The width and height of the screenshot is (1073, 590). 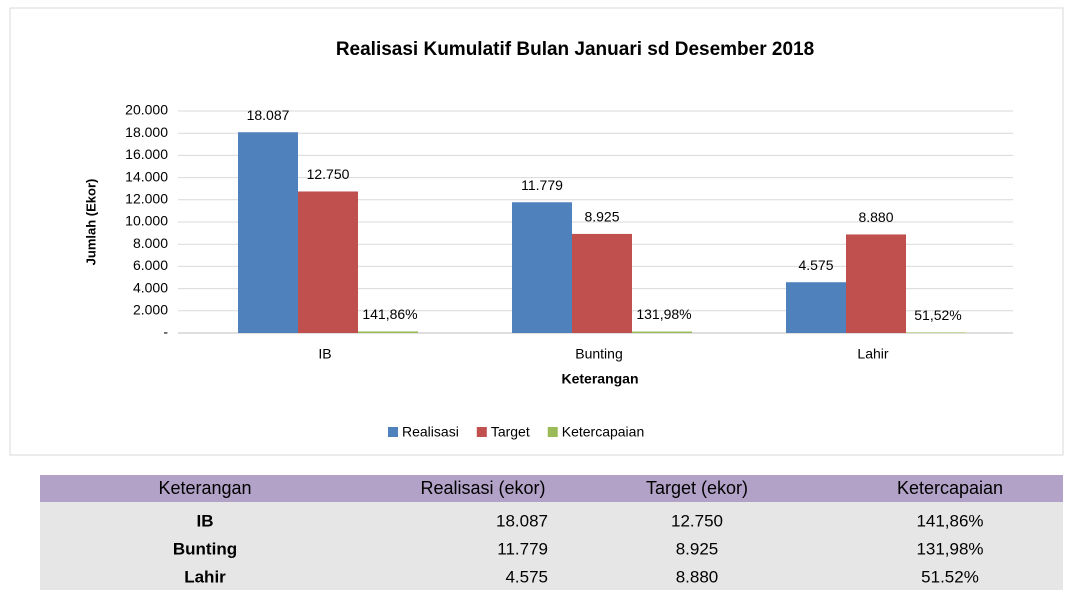 I want to click on table-cell: 18.087, so click(x=522, y=520).